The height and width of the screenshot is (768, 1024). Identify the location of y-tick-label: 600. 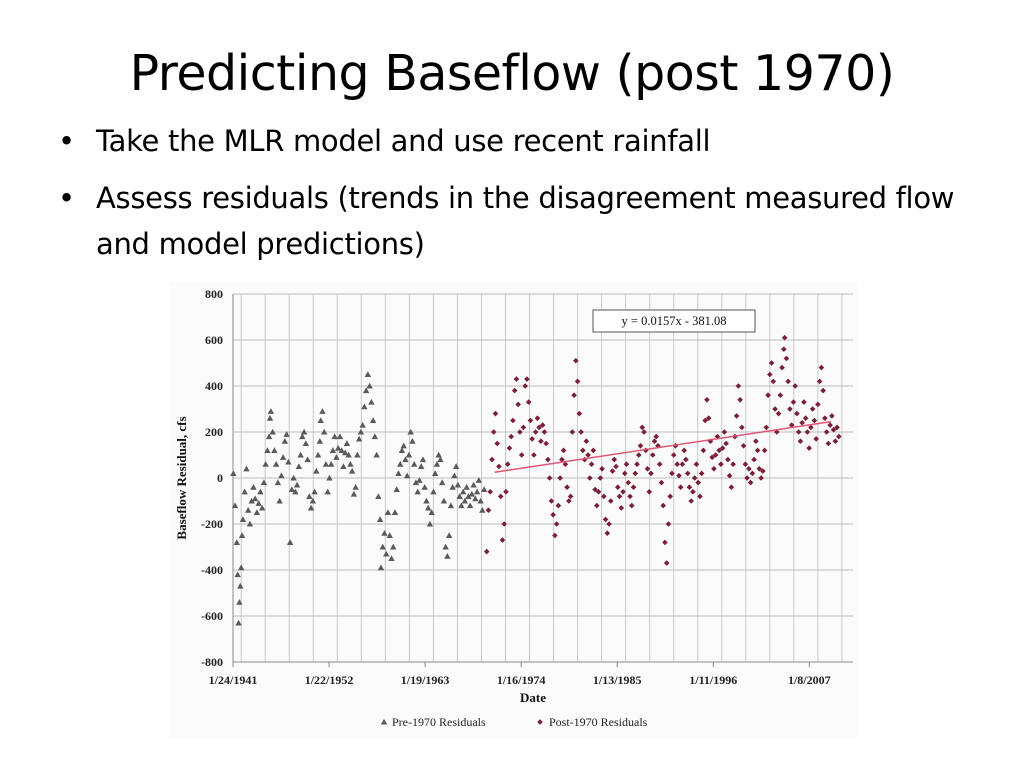
(214, 340).